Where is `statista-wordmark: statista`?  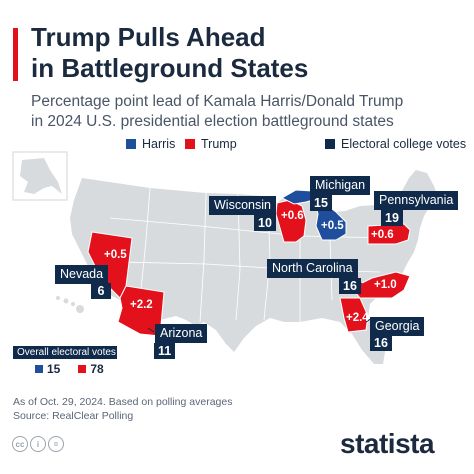 statista-wordmark: statista is located at coordinates (387, 443).